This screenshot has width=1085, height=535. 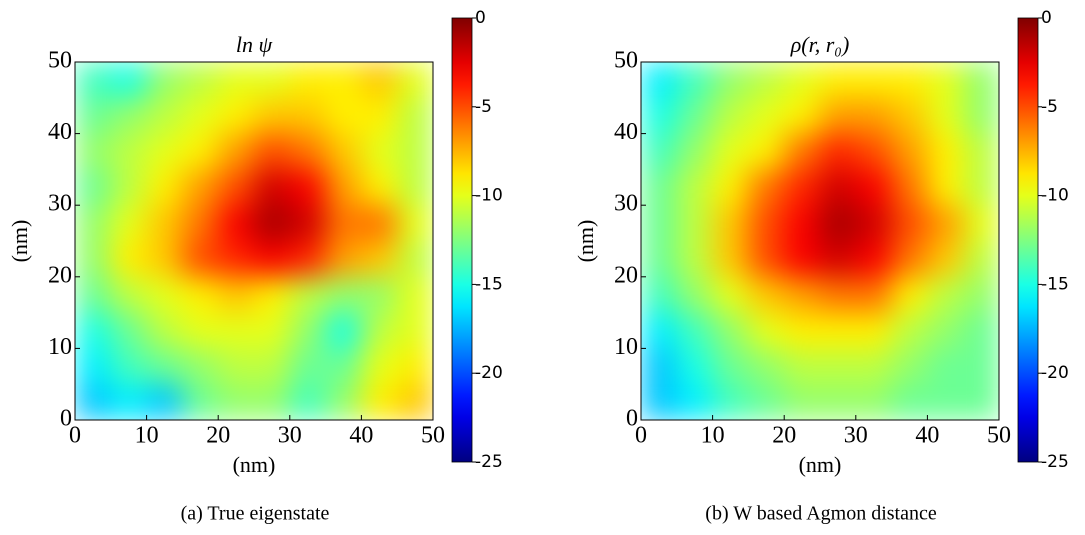 What do you see at coordinates (626, 347) in the screenshot?
I see `y-tick-label: 10` at bounding box center [626, 347].